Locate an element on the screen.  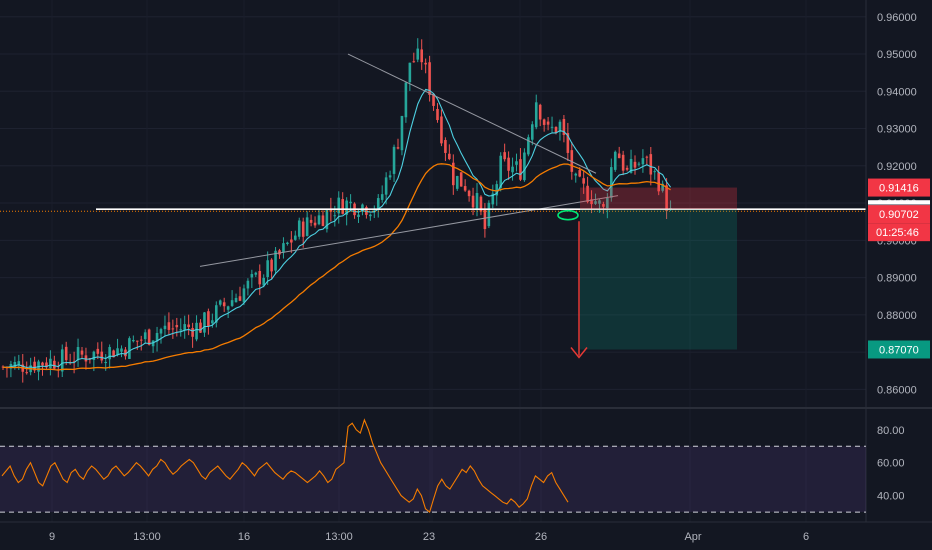
upper-trendline is located at coordinates (472, 113).